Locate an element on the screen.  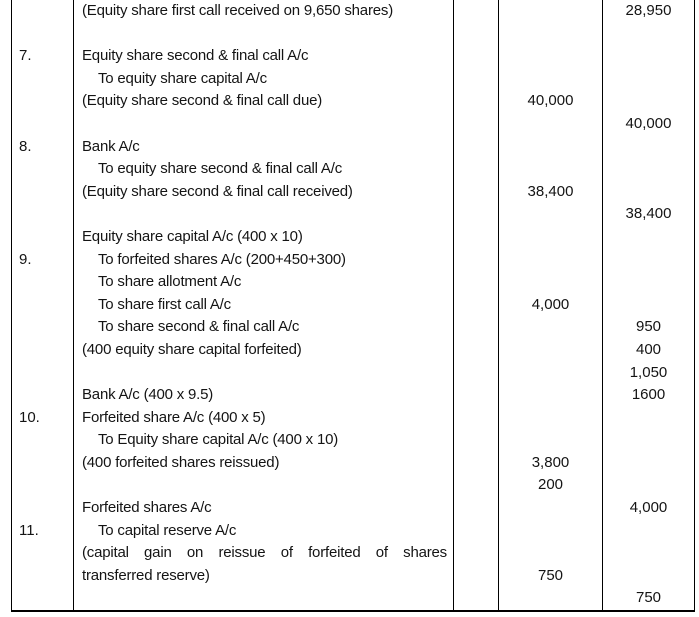
credit-amount-cell: 950 is located at coordinates (648, 327).